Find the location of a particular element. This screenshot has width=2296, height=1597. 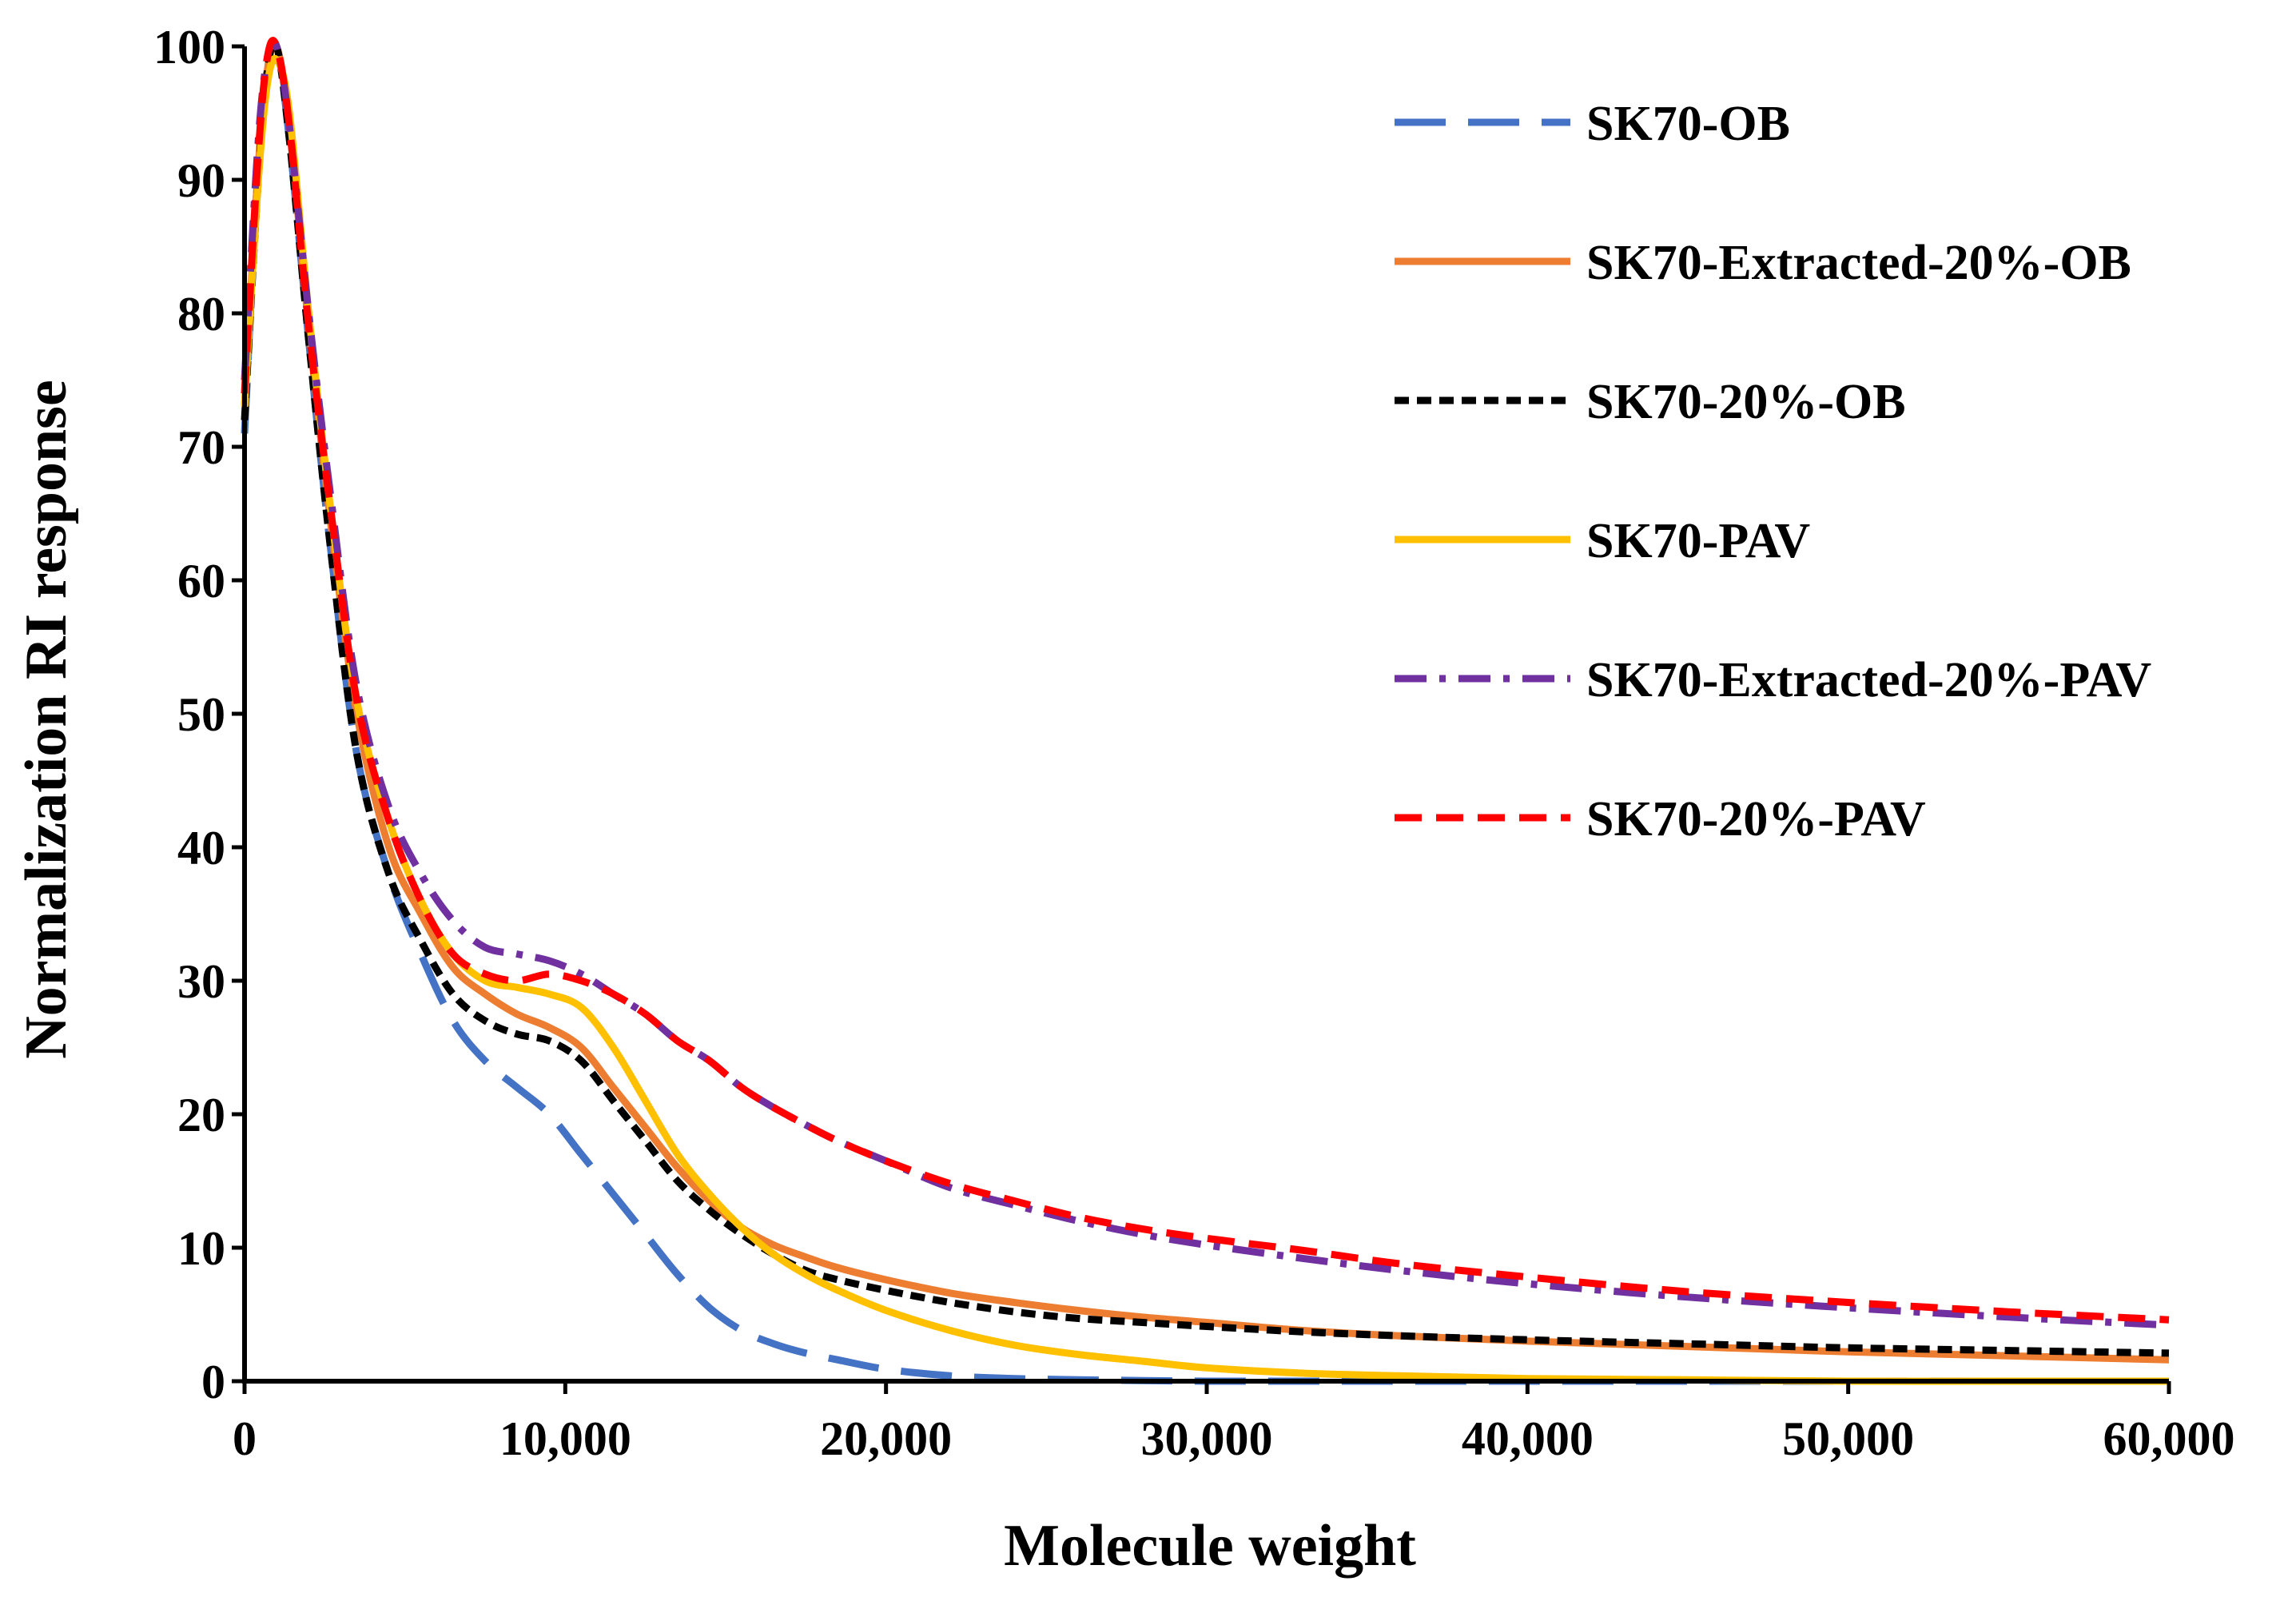

x-tick-label: 60,000 is located at coordinates (2169, 1438).